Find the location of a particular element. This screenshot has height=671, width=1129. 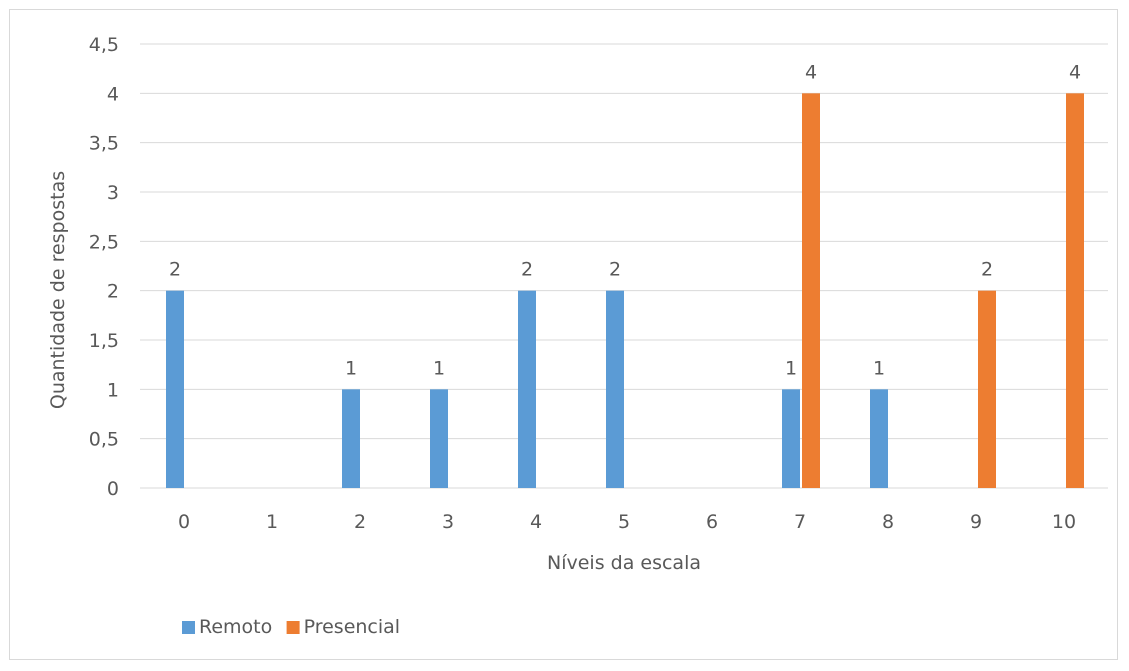

y-tick-label: 3,5 is located at coordinates (104, 144).